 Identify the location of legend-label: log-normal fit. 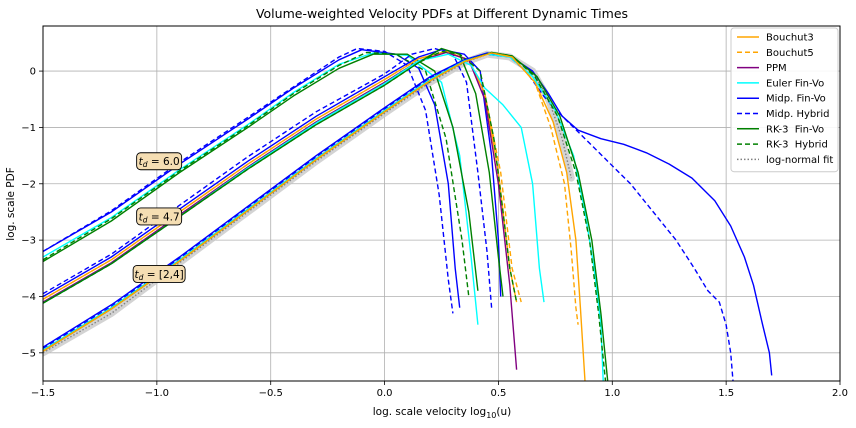
(799, 160).